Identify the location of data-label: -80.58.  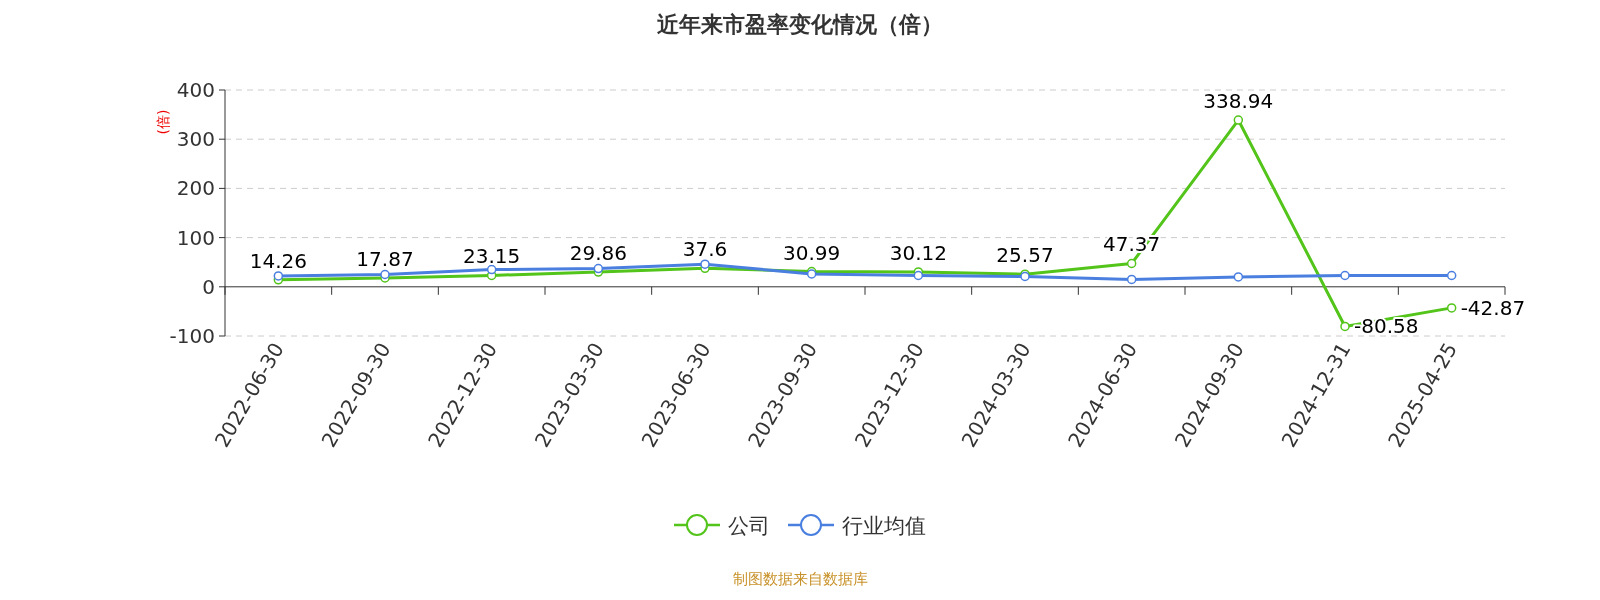
(1386, 326).